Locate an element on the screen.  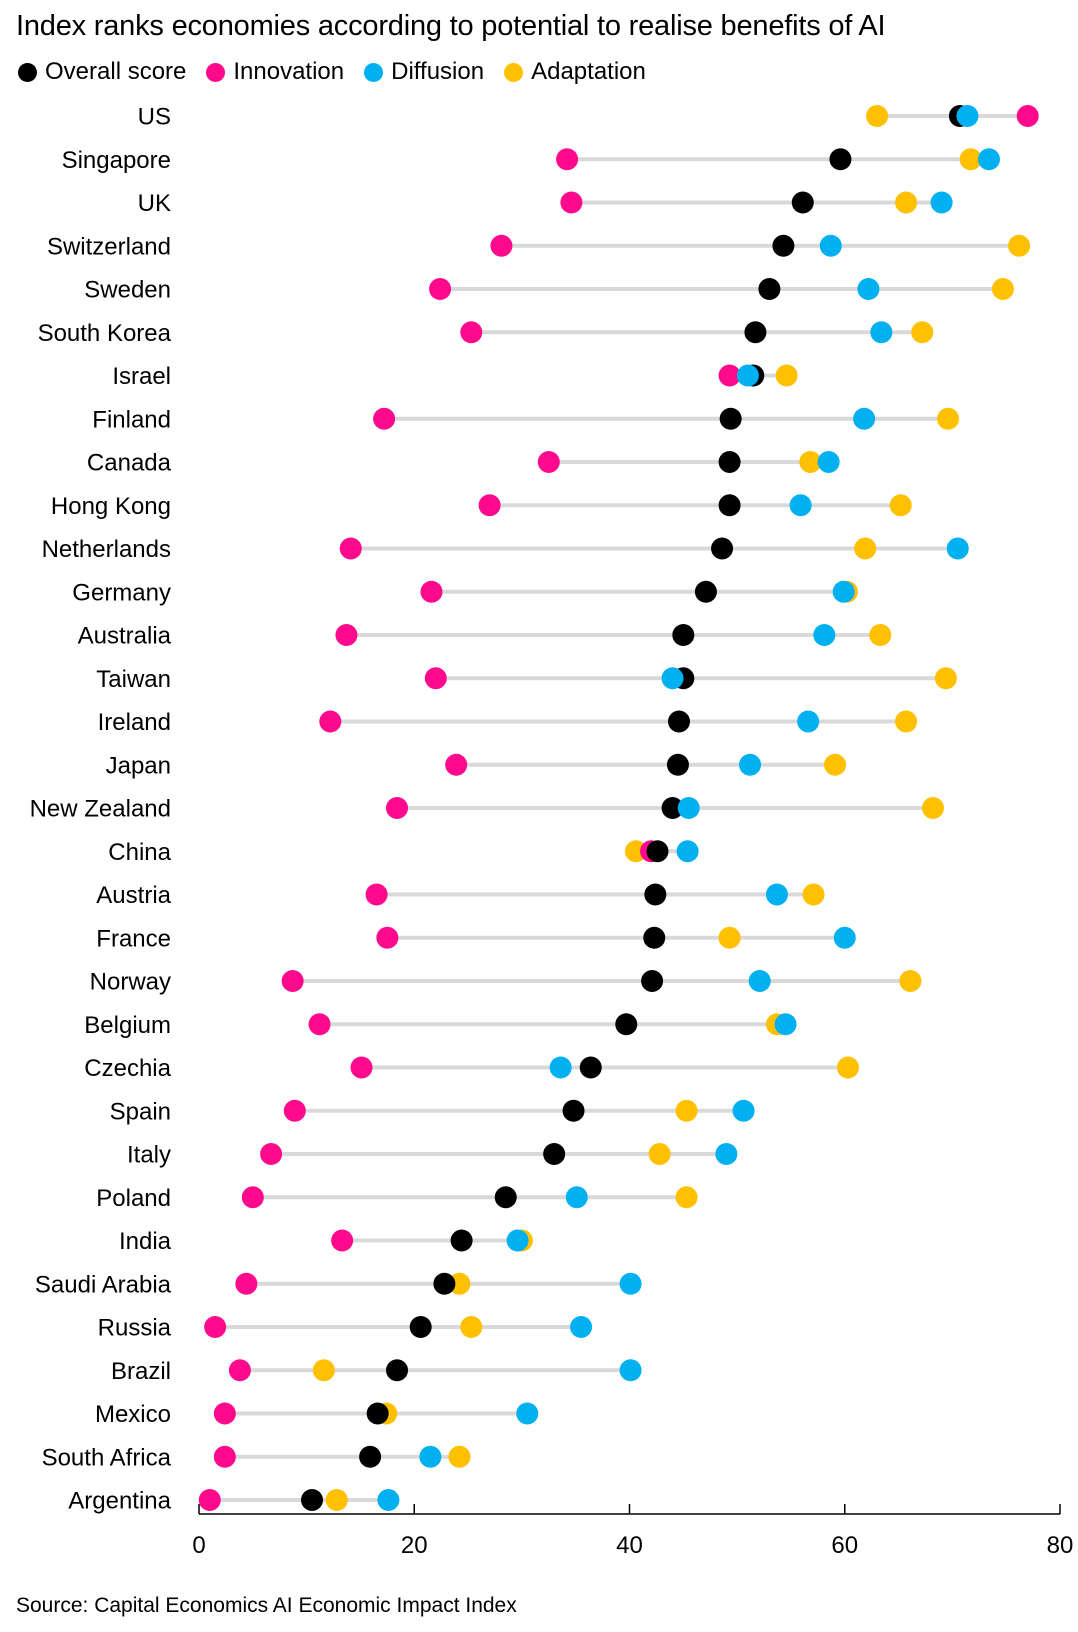
dot-netherlands-adaptation is located at coordinates (865, 548).